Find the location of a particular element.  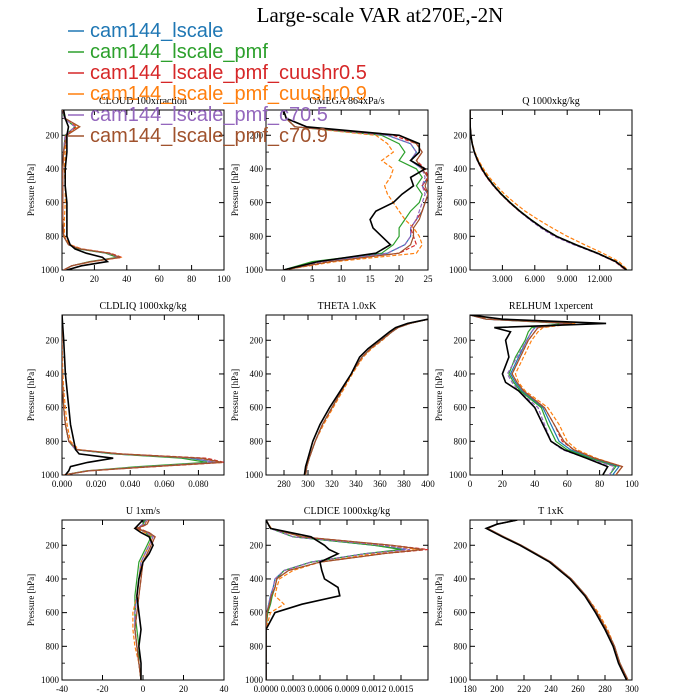

legend-label: cam144_lscale_pmf_c70.5 is located at coordinates (209, 115).